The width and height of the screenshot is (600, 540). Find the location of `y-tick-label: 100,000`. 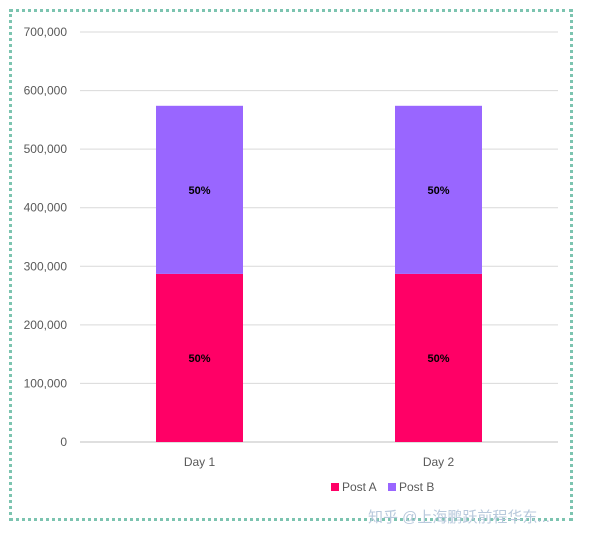

y-tick-label: 100,000 is located at coordinates (46, 383).